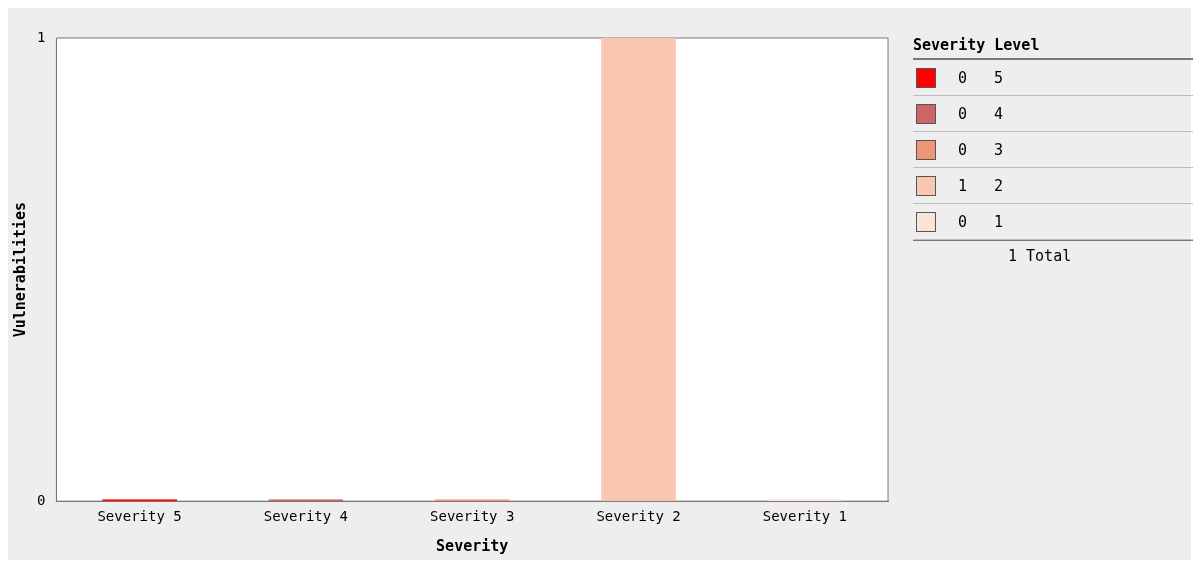 The height and width of the screenshot is (568, 1199). What do you see at coordinates (19, 269) in the screenshot?
I see `y-axis-title: Vulnerabilities` at bounding box center [19, 269].